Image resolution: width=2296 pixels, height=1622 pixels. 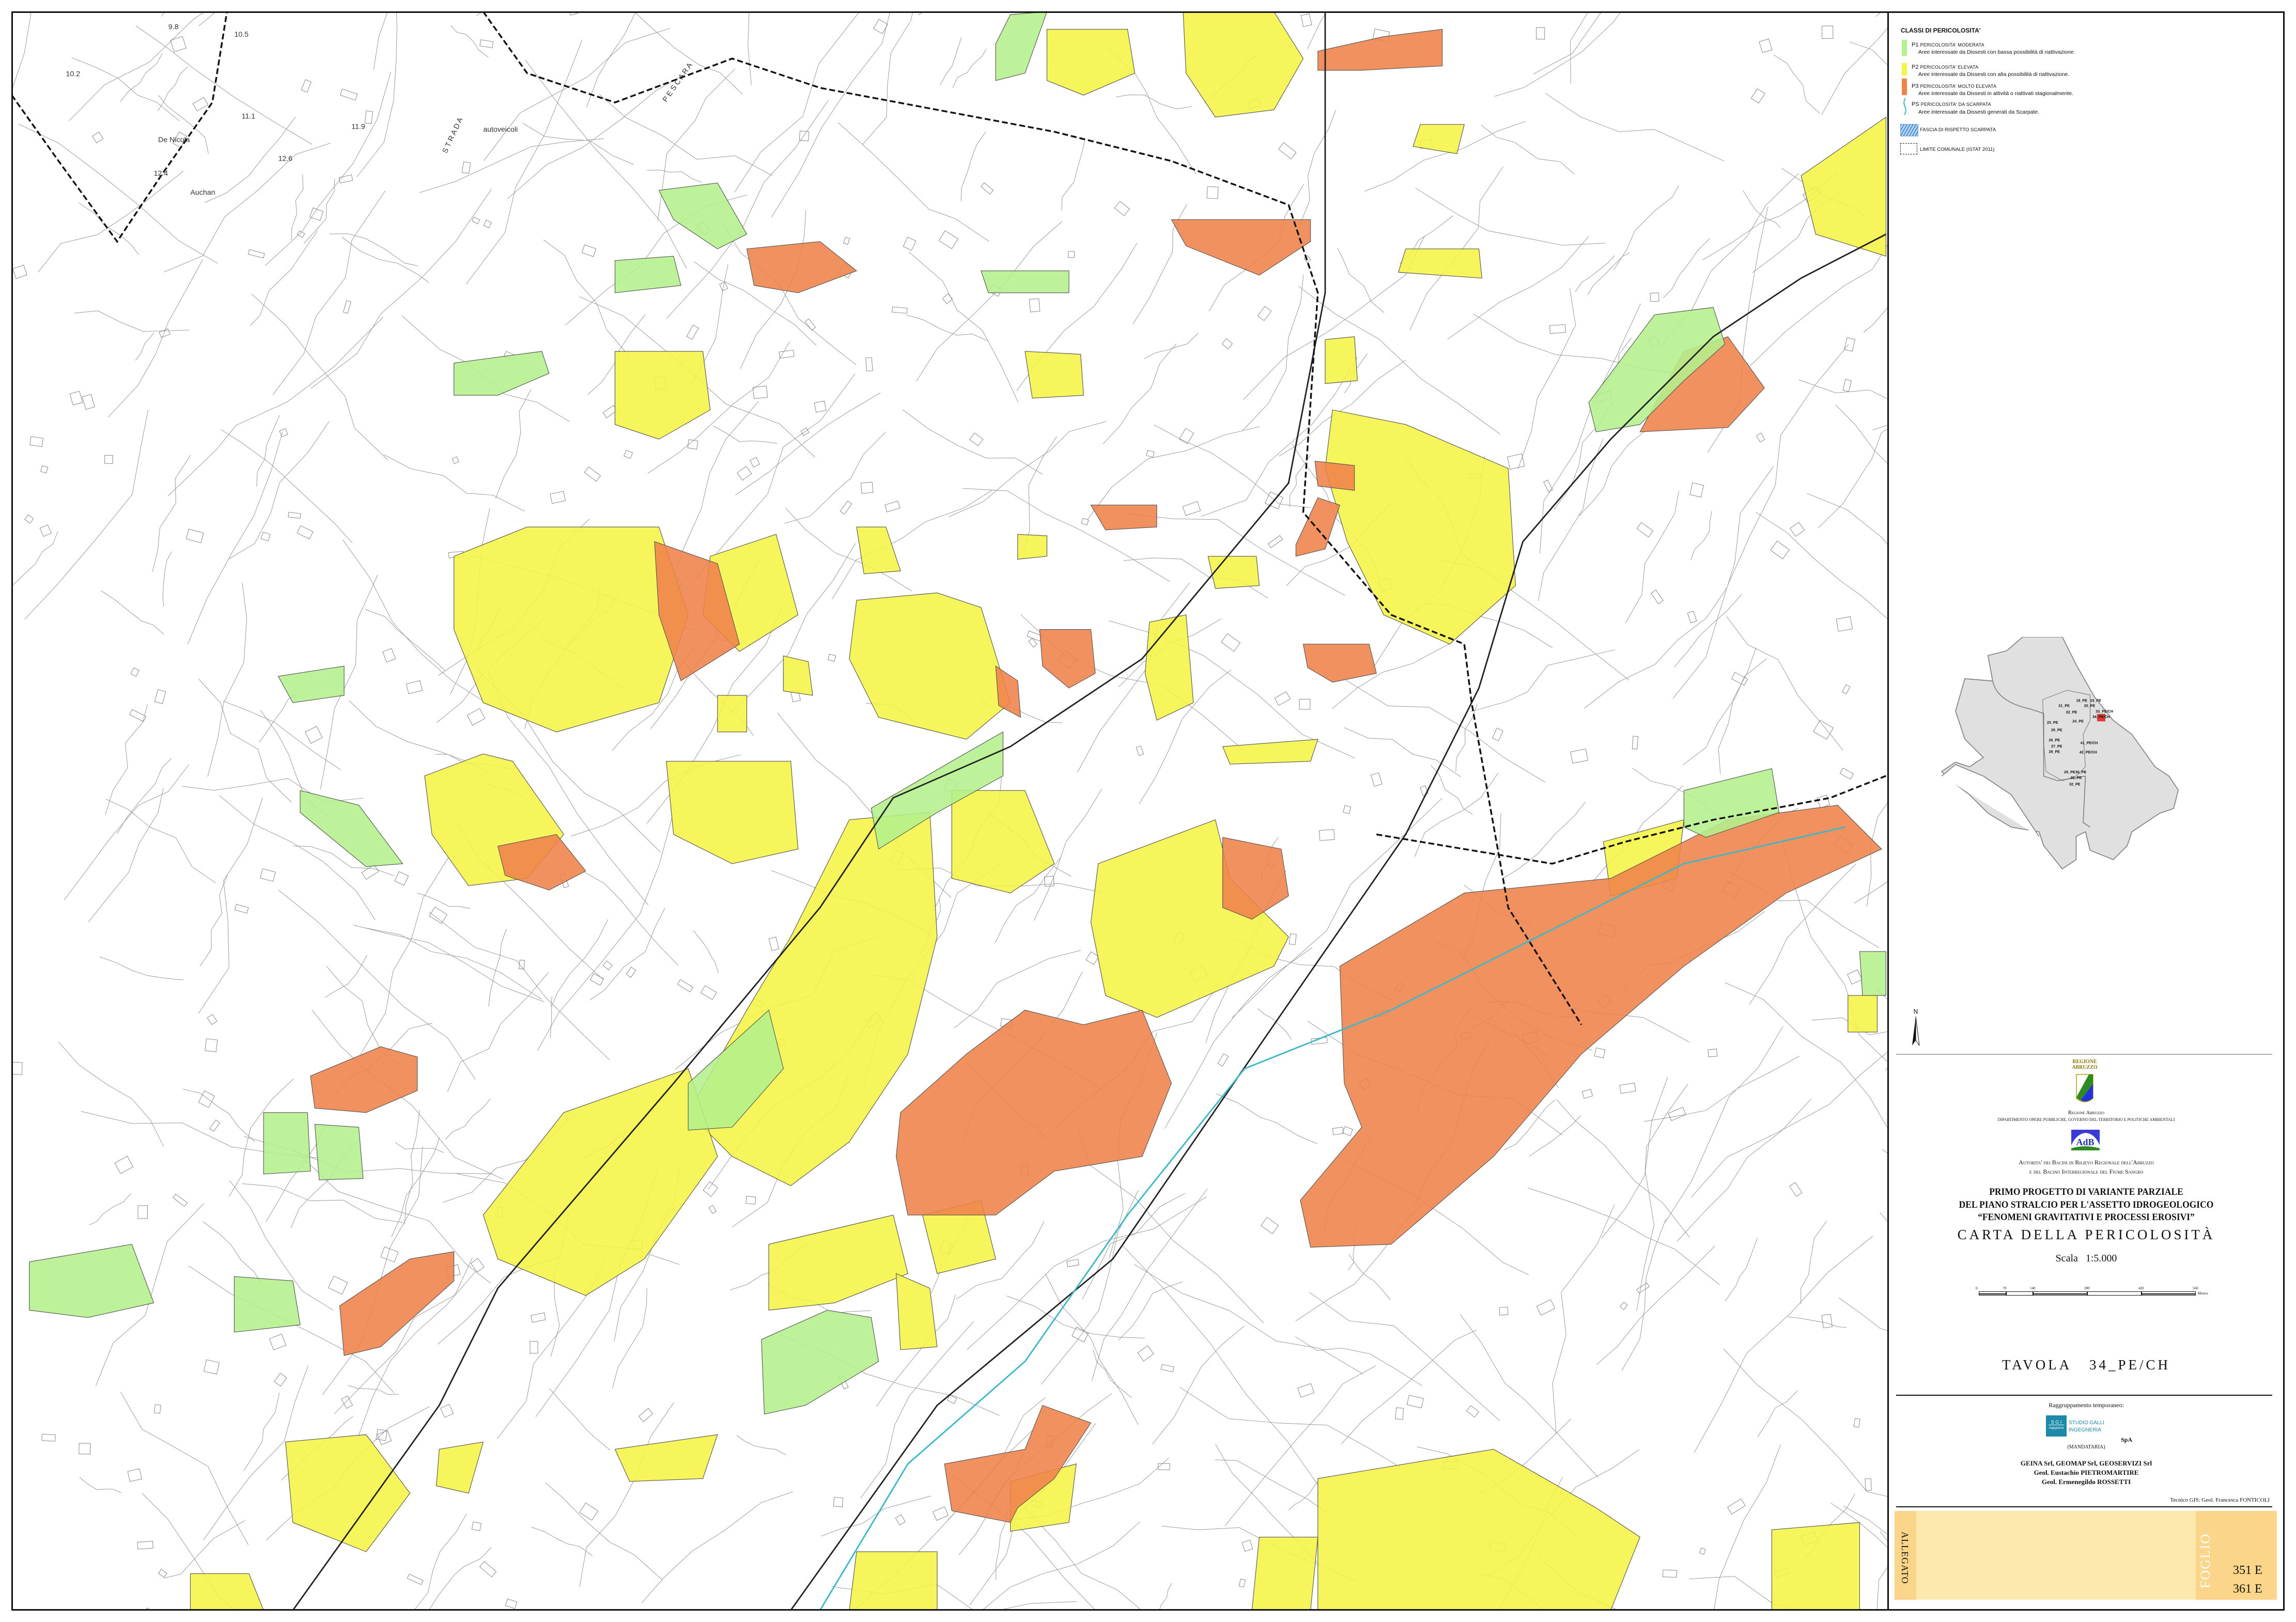 I want to click on map-label: S T R A D A, so click(x=453, y=135).